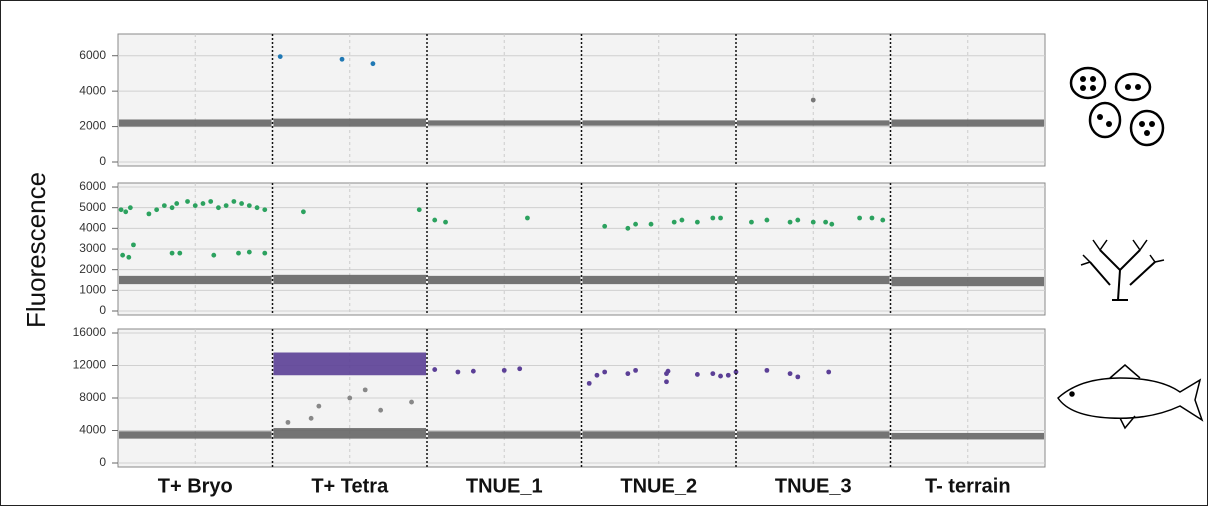 This screenshot has height=506, width=1208. What do you see at coordinates (92, 207) in the screenshot?
I see `y-tick-label: 5000` at bounding box center [92, 207].